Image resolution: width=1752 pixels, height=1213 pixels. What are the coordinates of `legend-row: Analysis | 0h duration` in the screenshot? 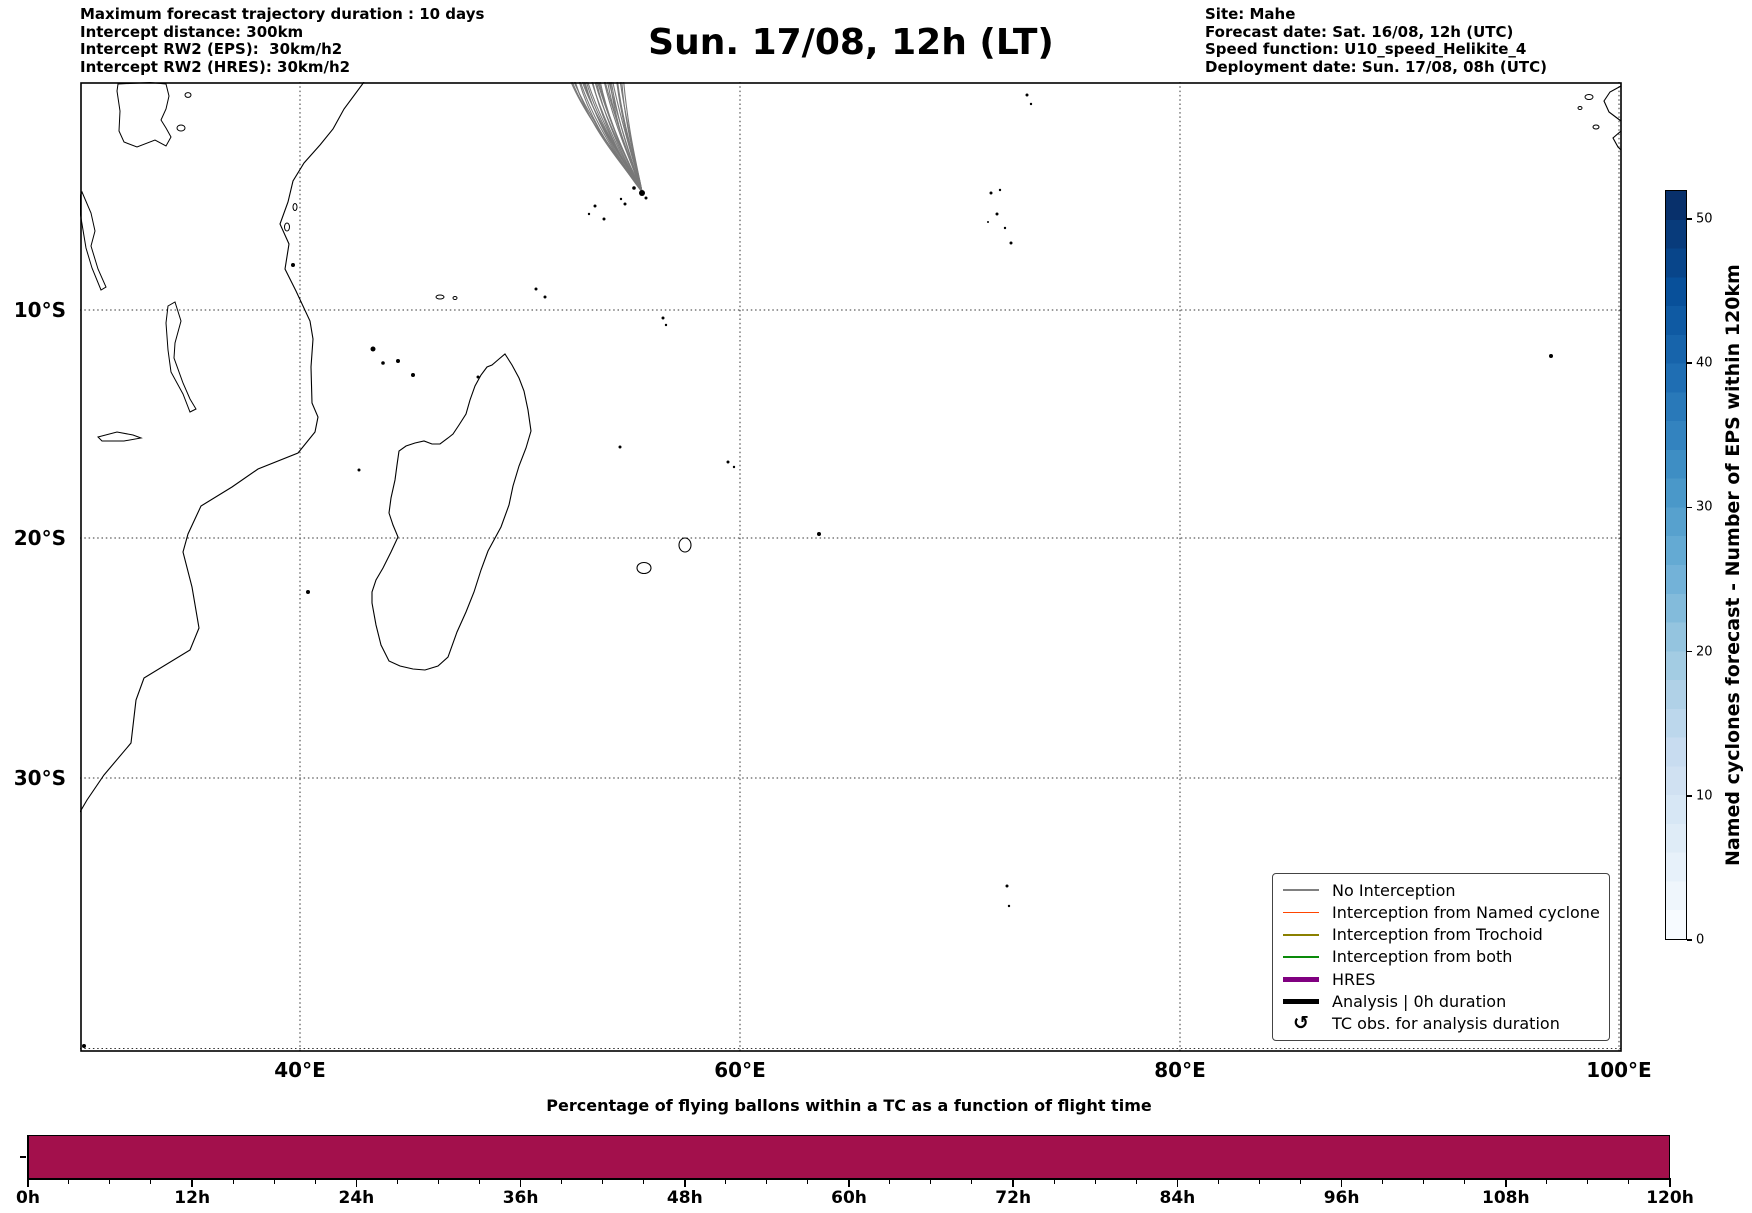 It's located at (1441, 1002).